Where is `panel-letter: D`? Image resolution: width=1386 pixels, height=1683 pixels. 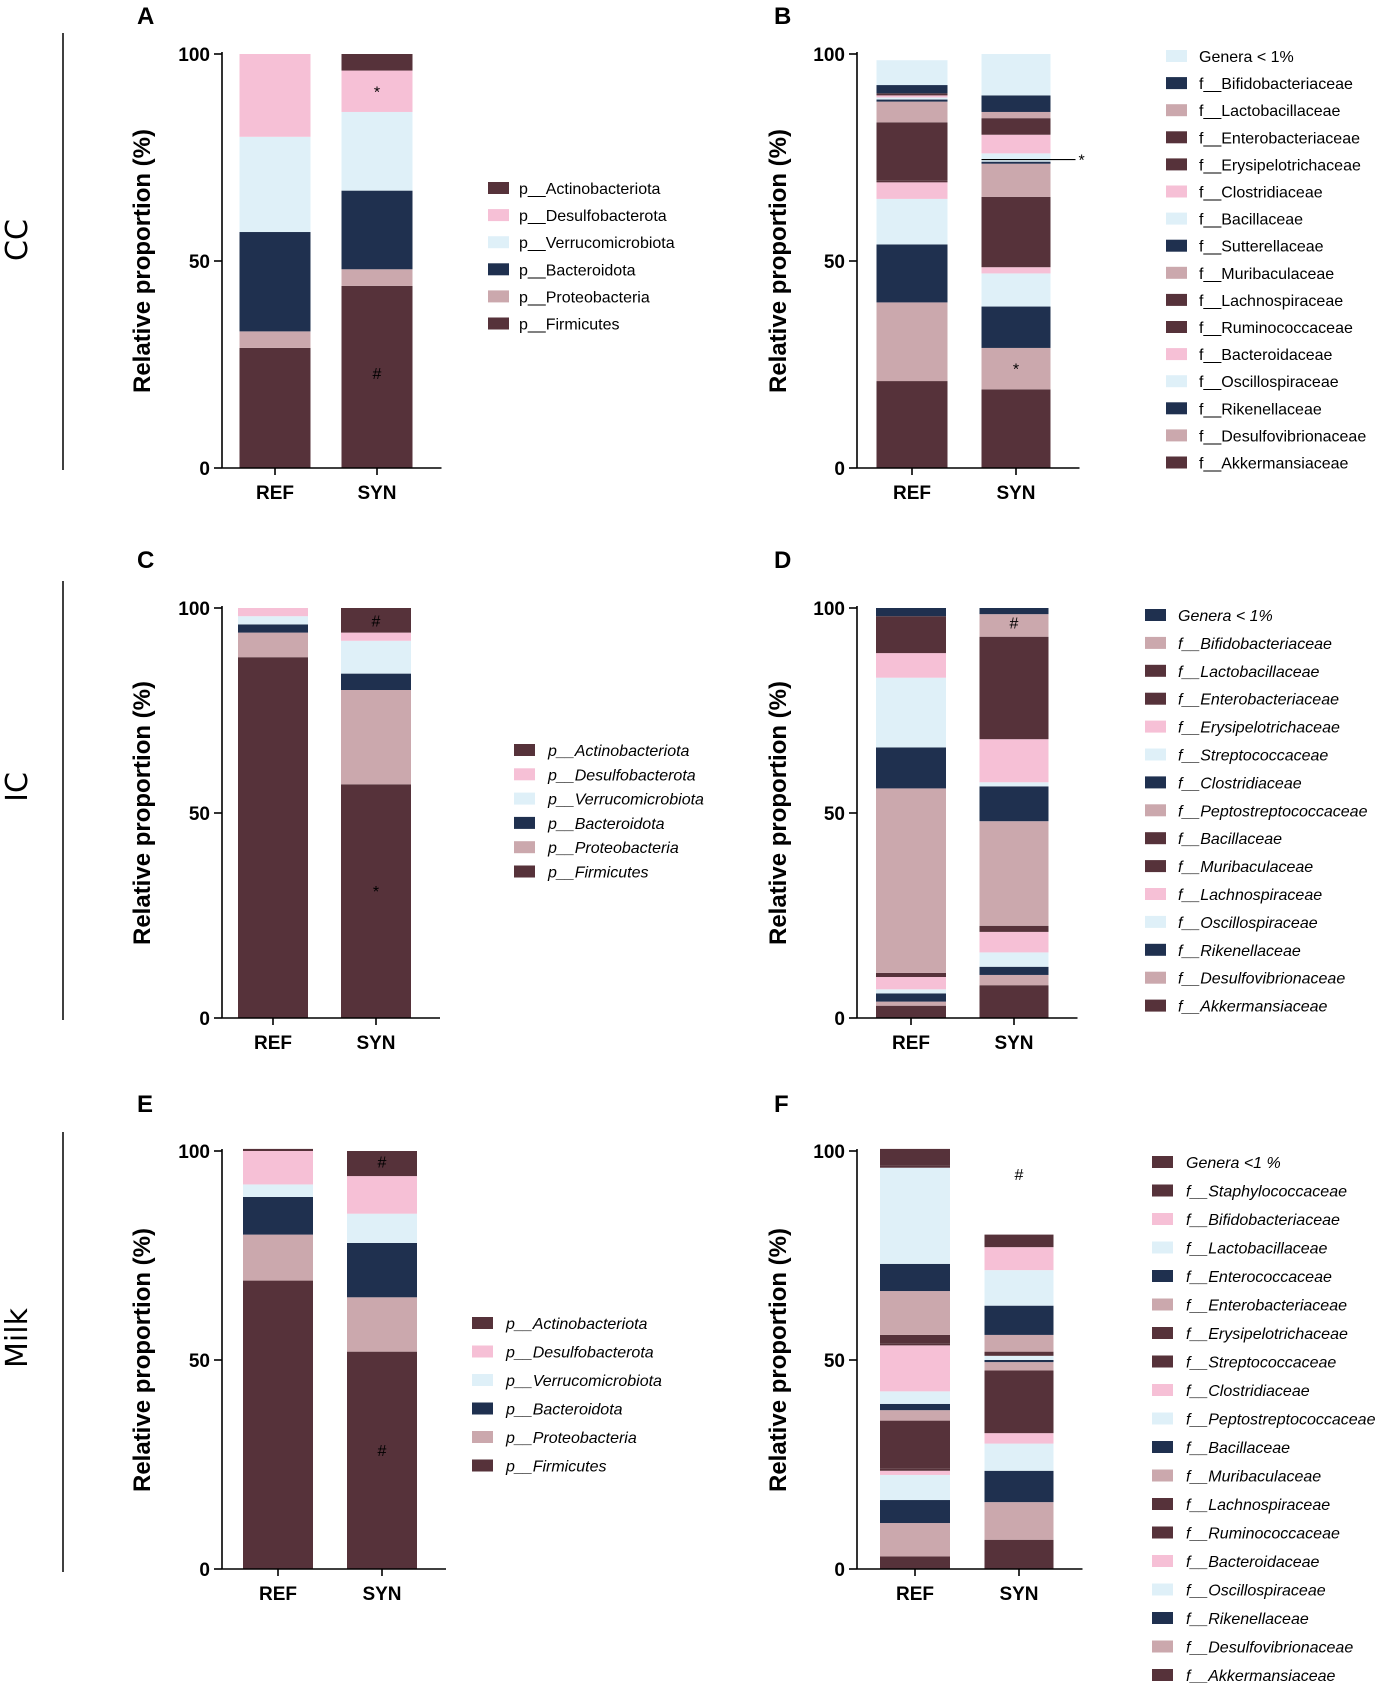 panel-letter: D is located at coordinates (782, 560).